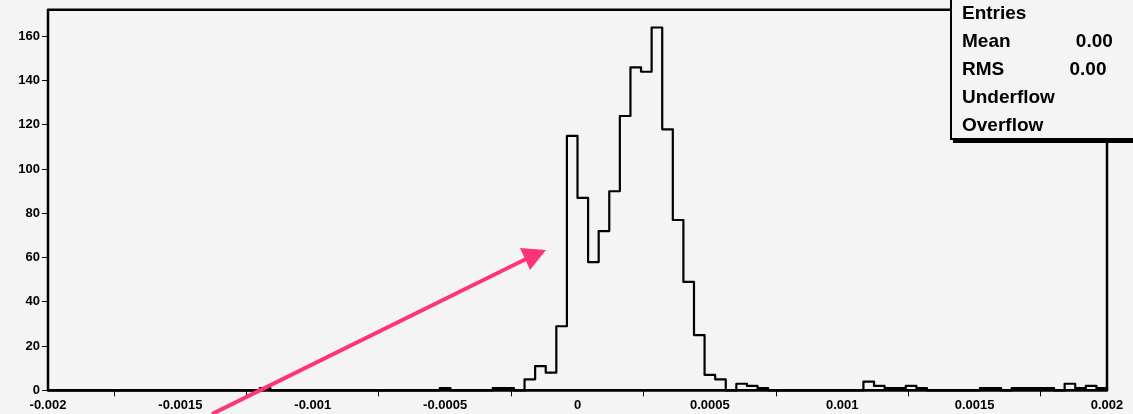  What do you see at coordinates (974, 404) in the screenshot?
I see `x-tick-label: 0.0015` at bounding box center [974, 404].